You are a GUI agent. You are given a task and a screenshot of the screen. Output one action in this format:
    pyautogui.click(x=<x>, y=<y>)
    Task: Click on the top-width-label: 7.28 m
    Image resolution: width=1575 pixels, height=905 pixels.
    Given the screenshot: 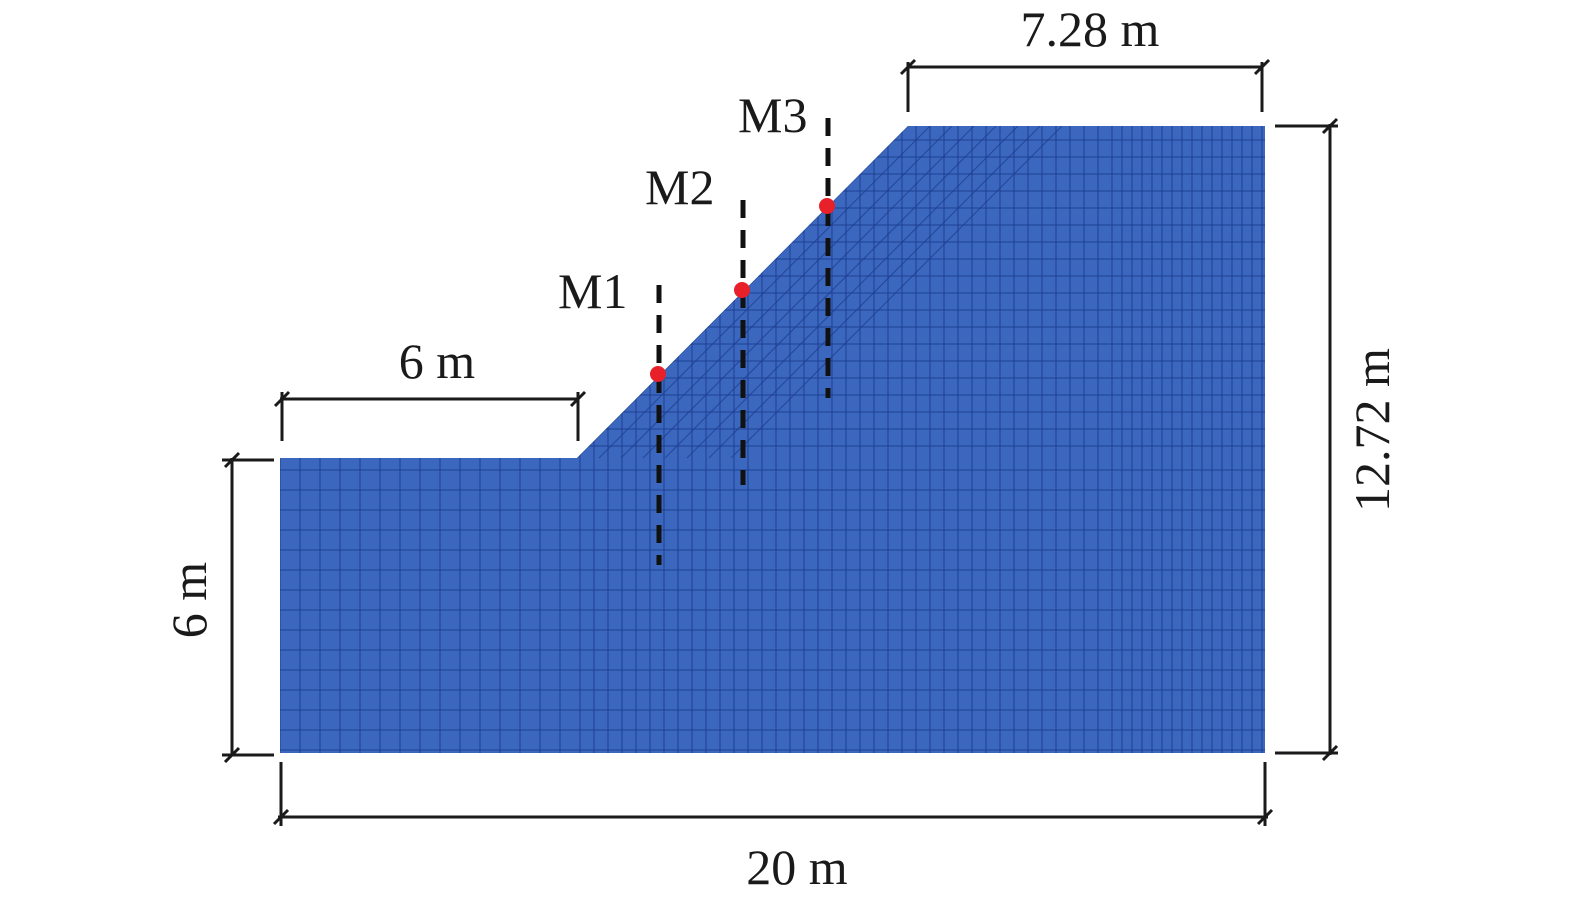 What is the action you would take?
    pyautogui.click(x=1090, y=29)
    